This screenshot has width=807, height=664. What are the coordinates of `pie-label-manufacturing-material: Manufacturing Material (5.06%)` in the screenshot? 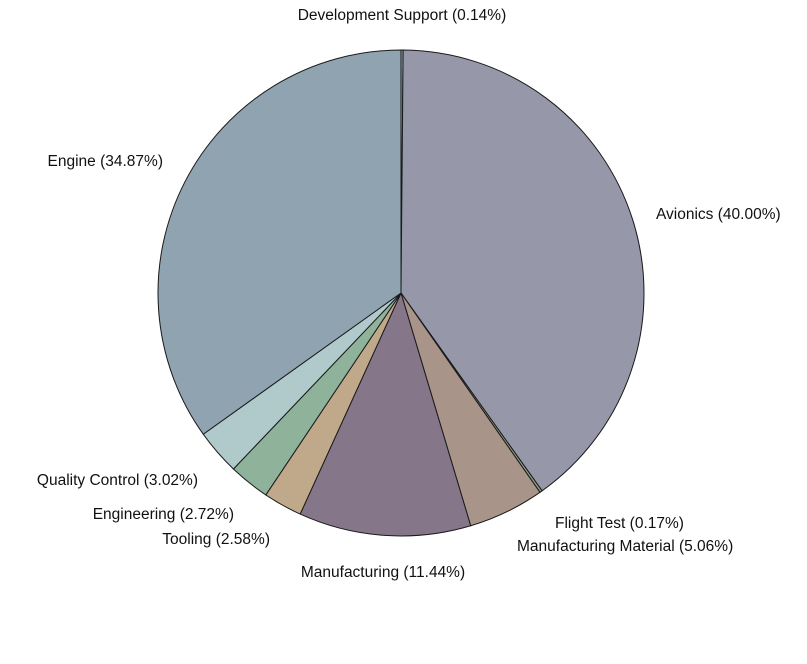 It's located at (625, 546).